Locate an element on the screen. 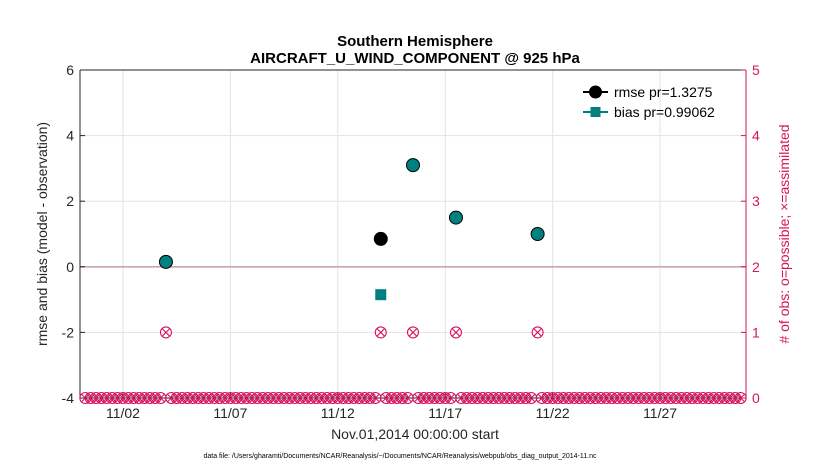 Image resolution: width=830 pixels, height=470 pixels. chart-subtitle: AIRCRAFT_U_WIND_COMPONENT @ 925 hPa is located at coordinates (415, 58).